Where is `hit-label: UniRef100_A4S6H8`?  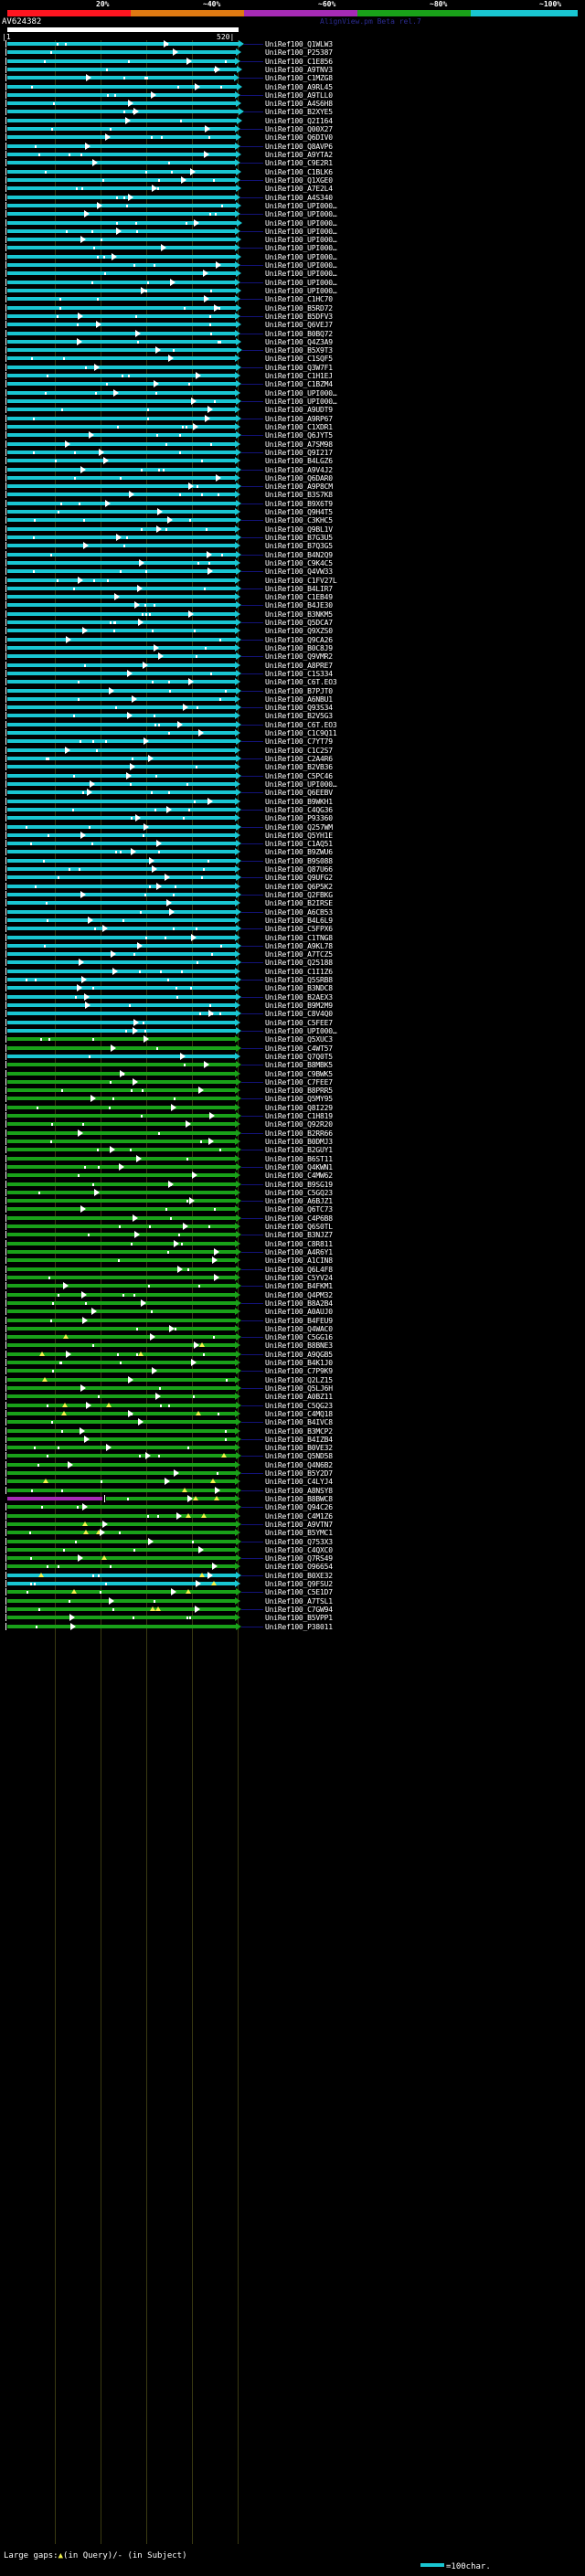 hit-label: UniRef100_A4S6H8 is located at coordinates (299, 104).